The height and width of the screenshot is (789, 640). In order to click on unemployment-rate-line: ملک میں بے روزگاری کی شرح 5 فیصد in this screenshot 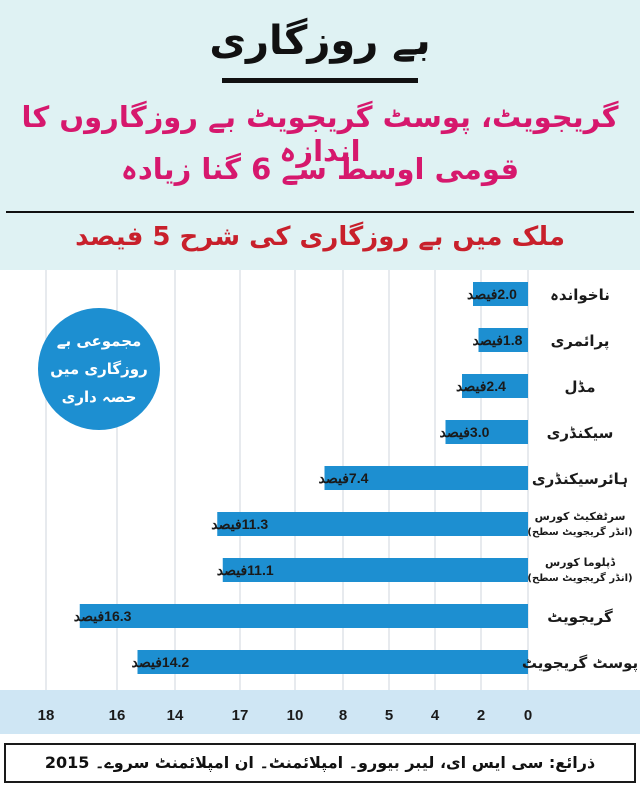, I will do `click(320, 237)`.